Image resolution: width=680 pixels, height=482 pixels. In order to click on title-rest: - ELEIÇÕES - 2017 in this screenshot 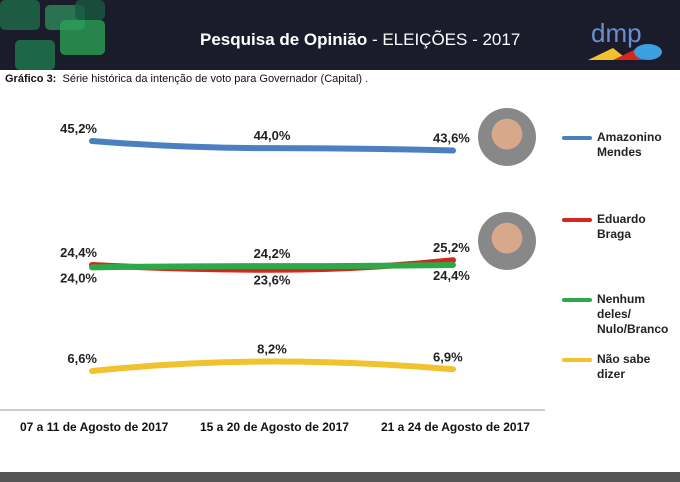, I will do `click(444, 39)`.